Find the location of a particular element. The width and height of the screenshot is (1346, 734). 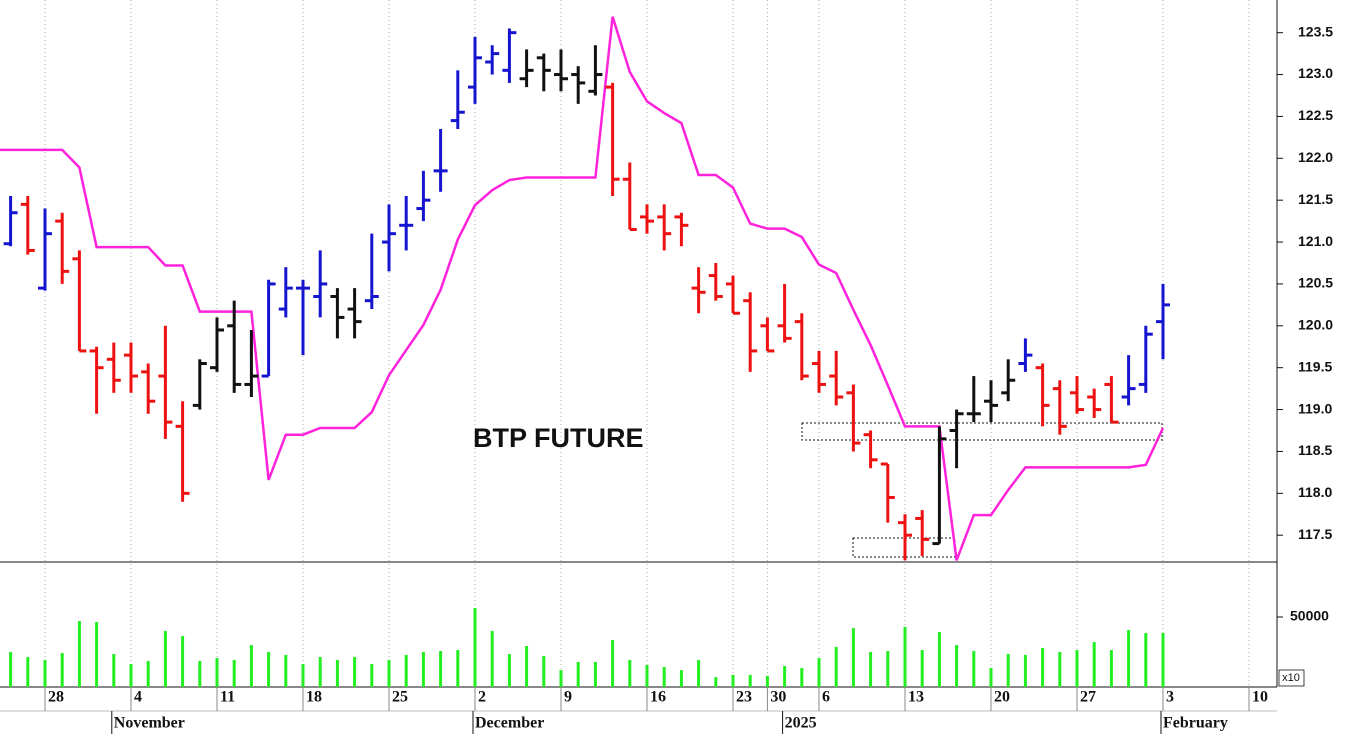

y-tick-label: 123.0 is located at coordinates (1315, 73).